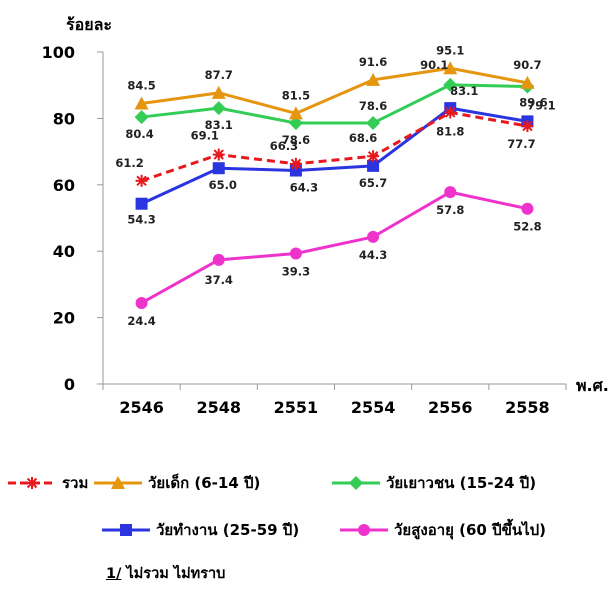  I want to click on x-tick-label: 2551, so click(296, 407).